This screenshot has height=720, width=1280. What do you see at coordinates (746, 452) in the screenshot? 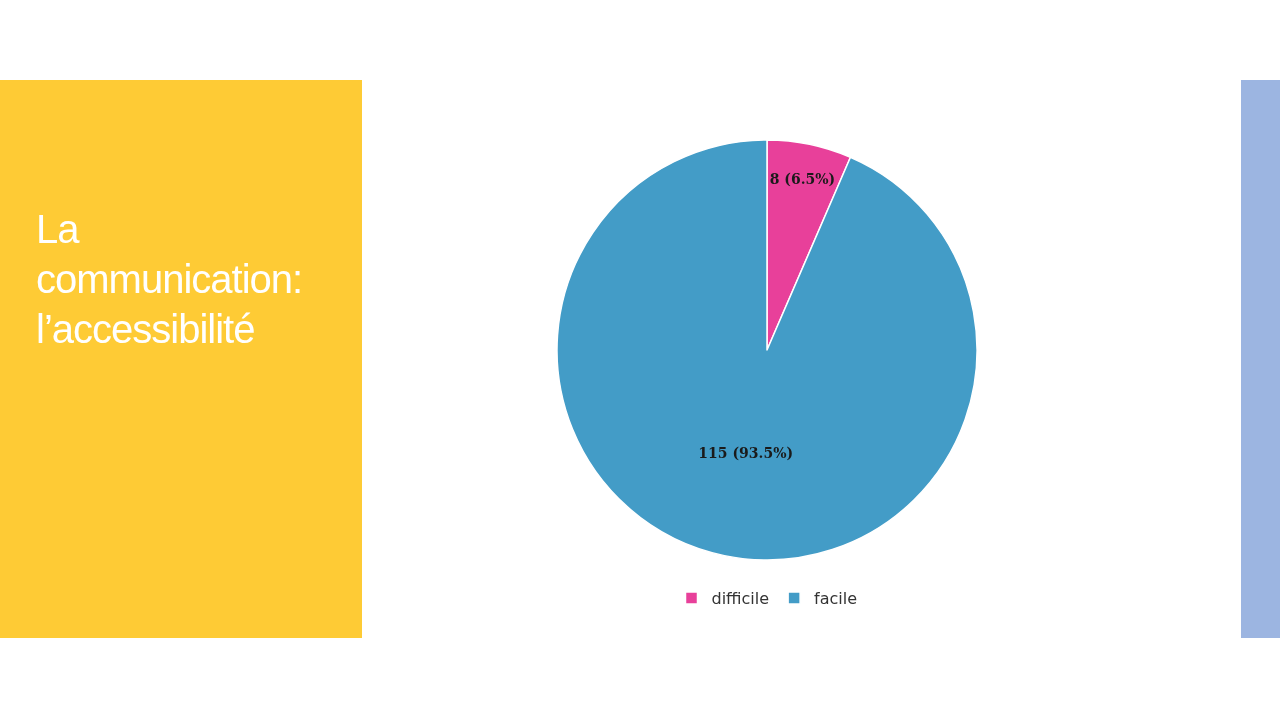
I see `data-label: 115 (93.5%)` at bounding box center [746, 452].